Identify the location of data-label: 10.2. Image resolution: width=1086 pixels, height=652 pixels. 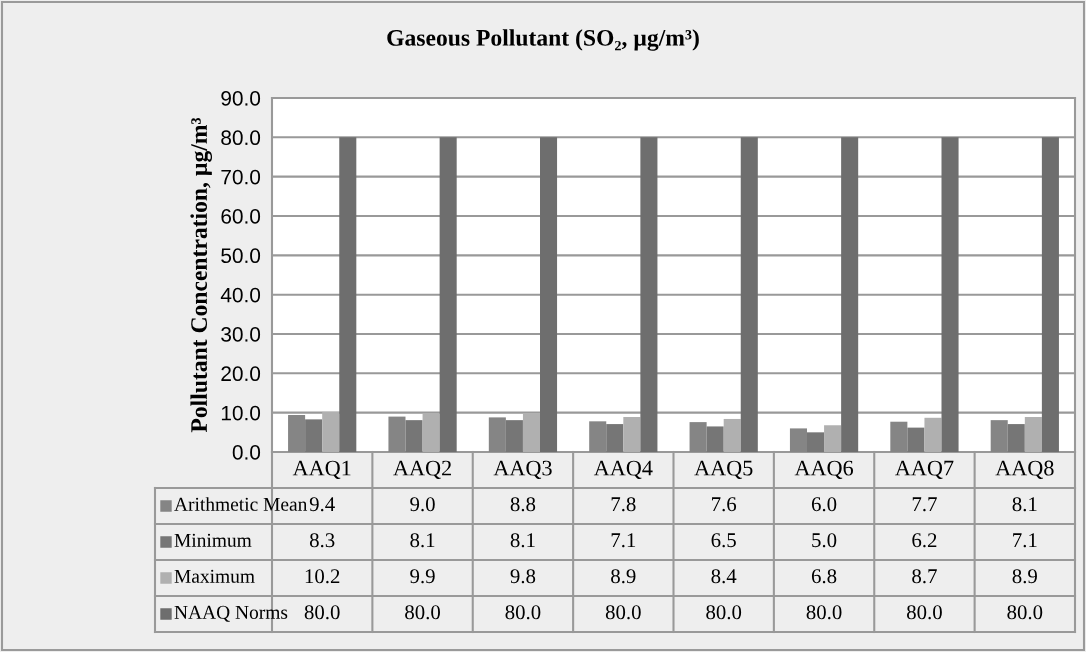
(322, 576).